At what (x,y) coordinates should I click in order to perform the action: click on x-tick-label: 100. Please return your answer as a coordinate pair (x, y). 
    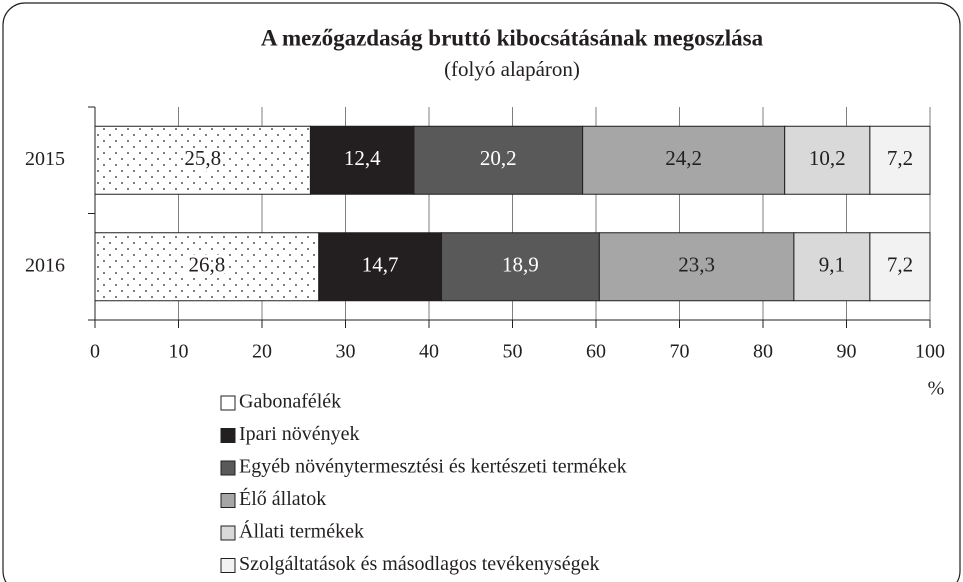
    Looking at the image, I should click on (930, 352).